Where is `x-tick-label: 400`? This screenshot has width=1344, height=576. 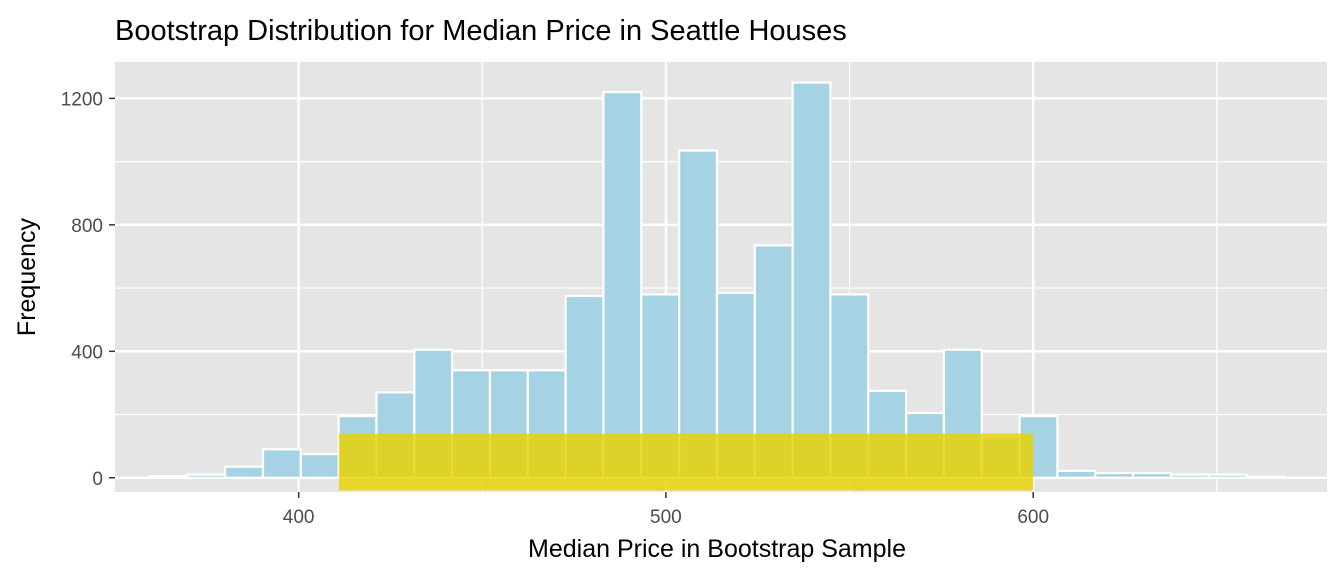 x-tick-label: 400 is located at coordinates (299, 517).